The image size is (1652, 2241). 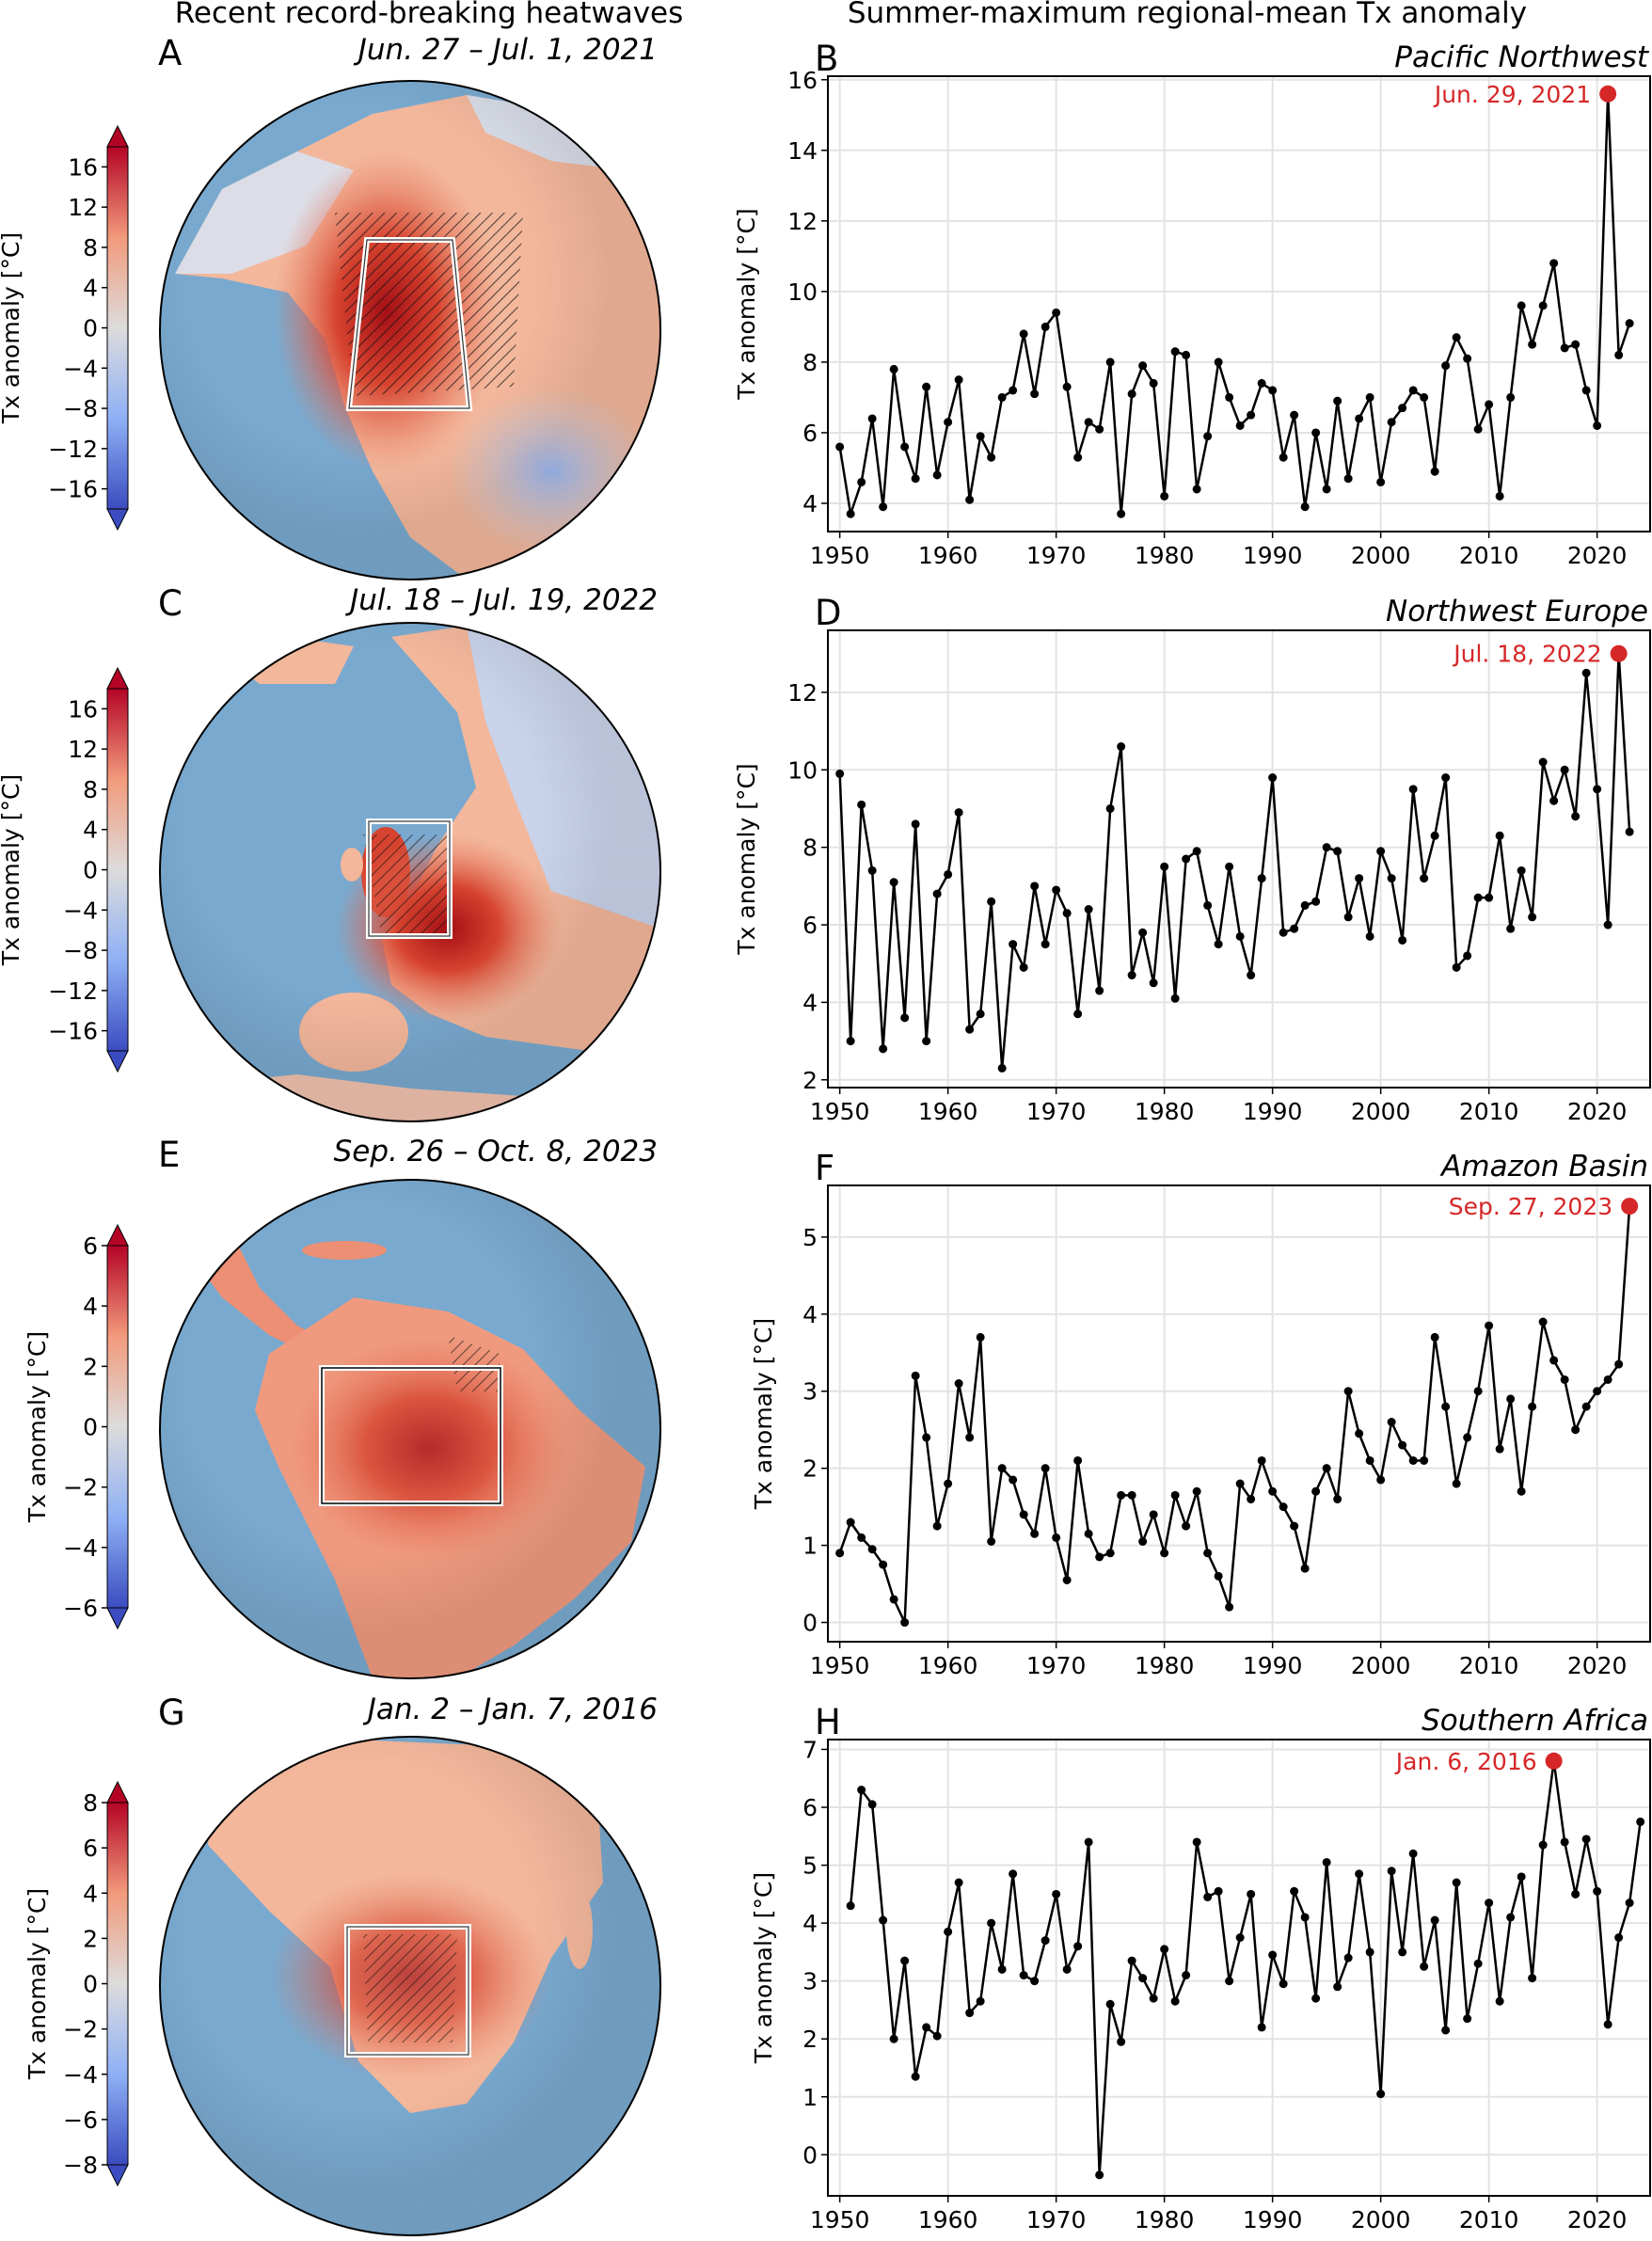 What do you see at coordinates (171, 1713) in the screenshot?
I see `panel-letter-g: G` at bounding box center [171, 1713].